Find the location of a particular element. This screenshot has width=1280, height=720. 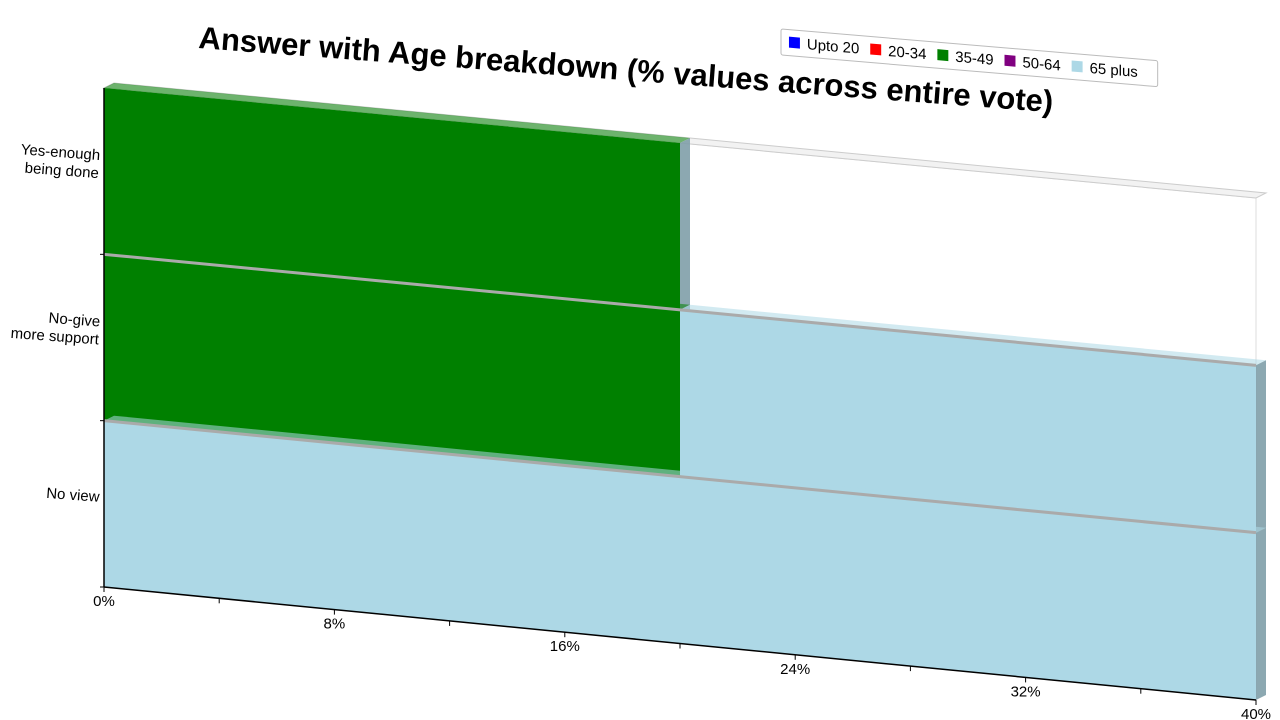

category-label-line: Yes-enough is located at coordinates (60, 152).